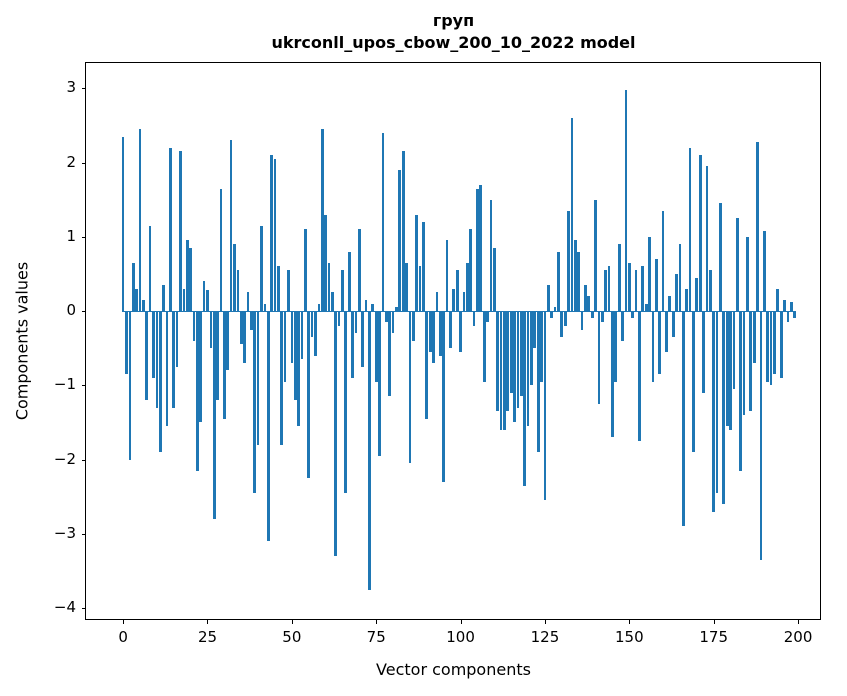  I want to click on y-tick-label: 2, so click(71, 161).